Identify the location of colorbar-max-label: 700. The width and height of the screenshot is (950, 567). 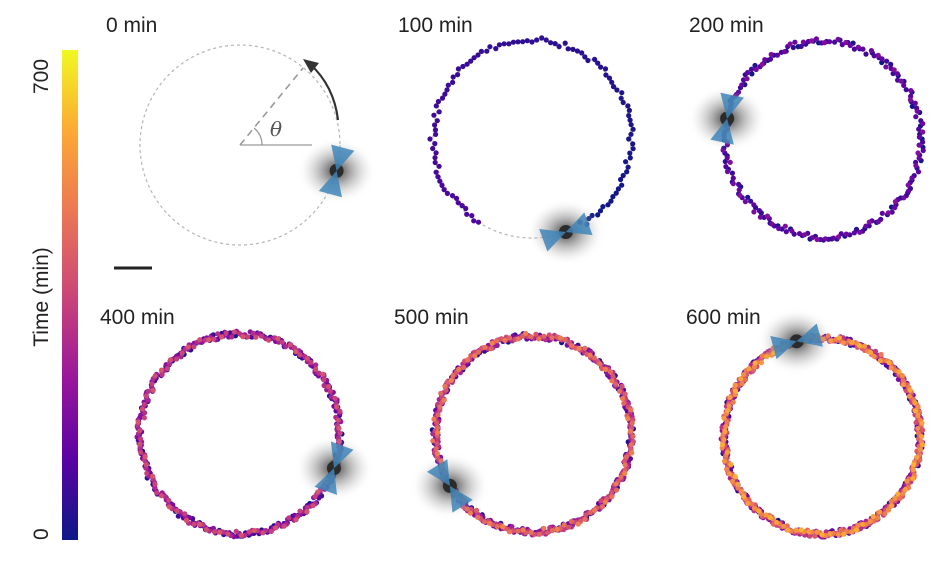
(41, 76).